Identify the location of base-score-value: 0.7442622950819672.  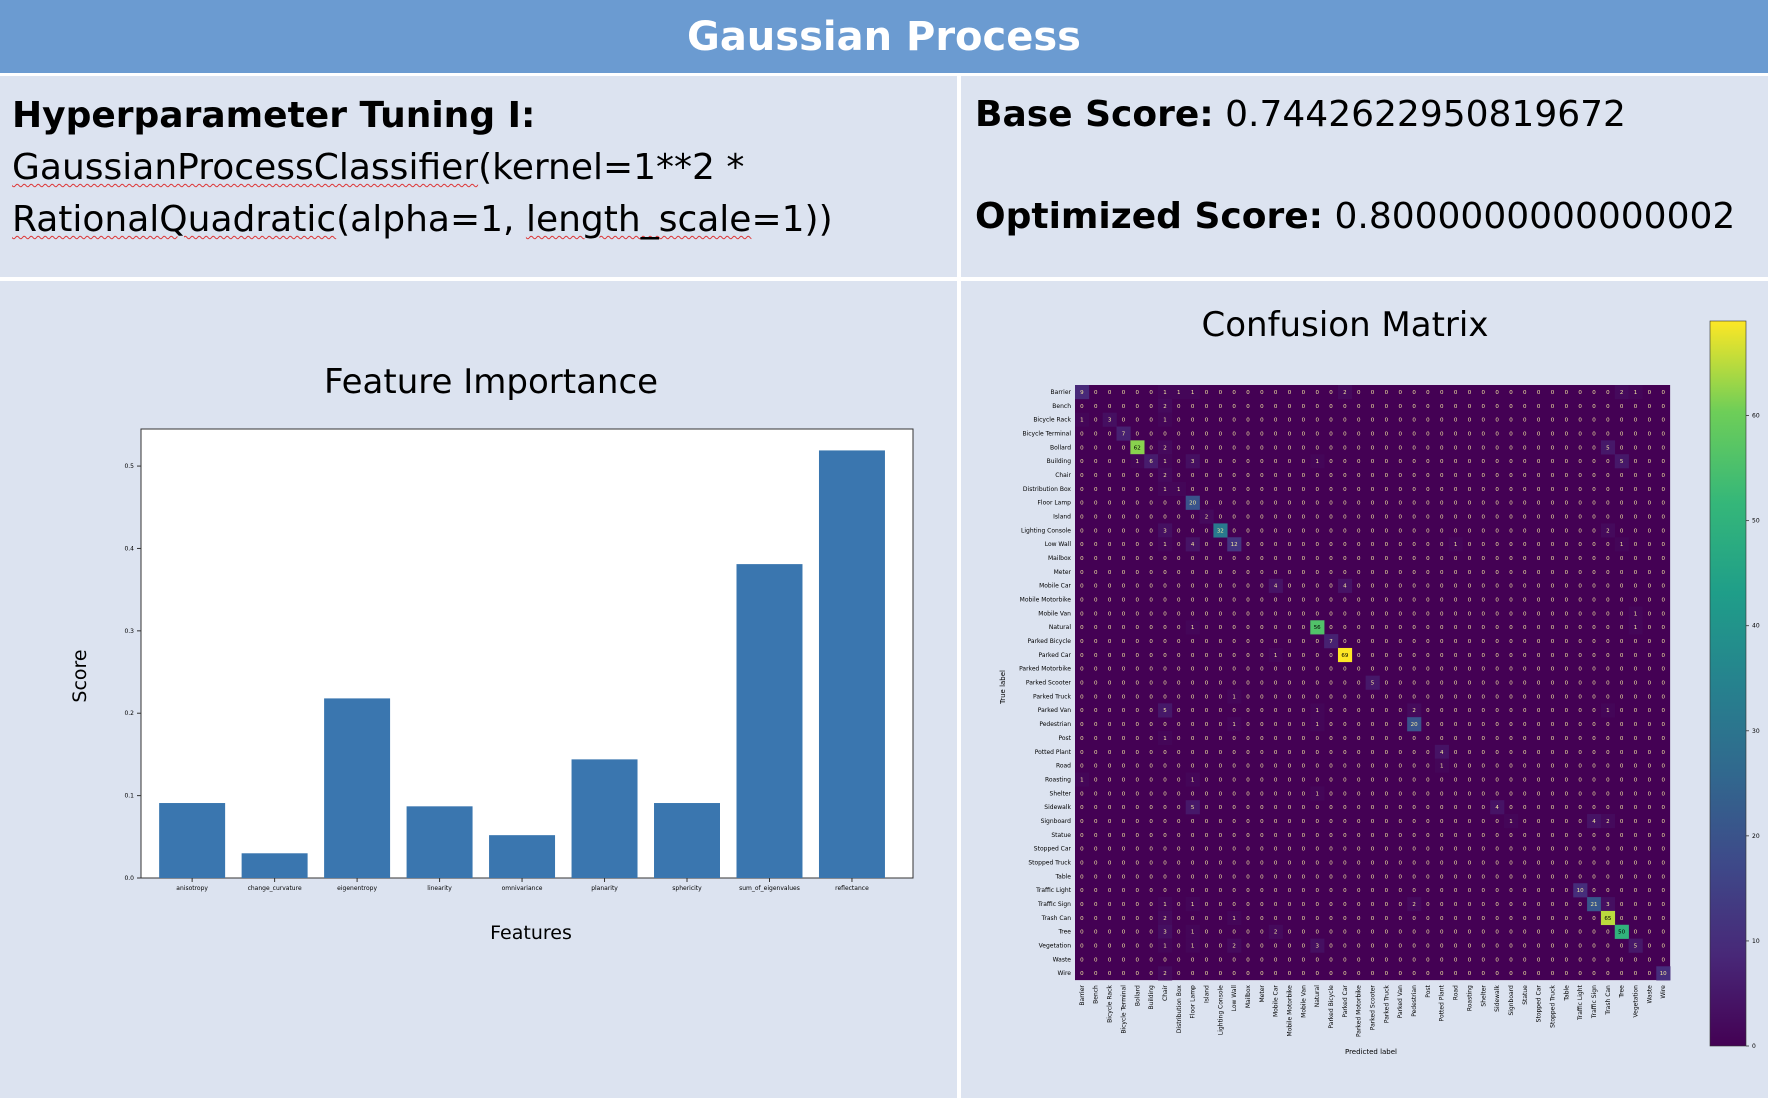
(1425, 114).